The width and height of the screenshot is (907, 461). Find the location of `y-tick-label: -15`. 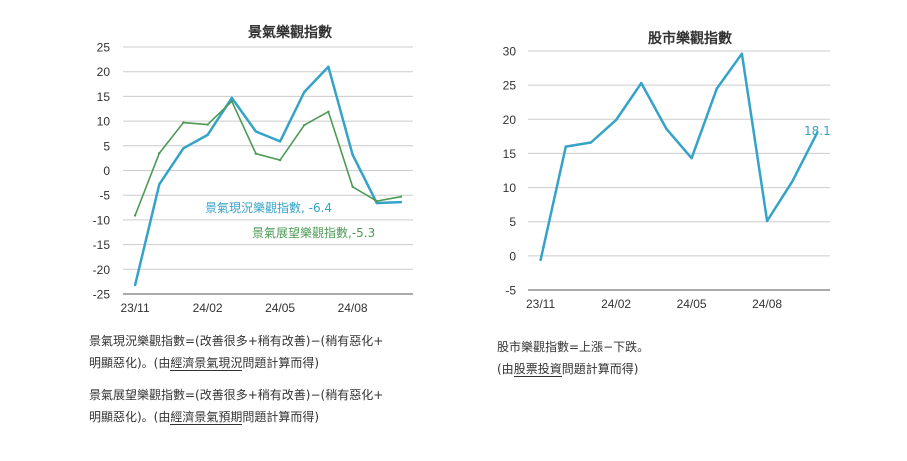

y-tick-label: -15 is located at coordinates (102, 245).